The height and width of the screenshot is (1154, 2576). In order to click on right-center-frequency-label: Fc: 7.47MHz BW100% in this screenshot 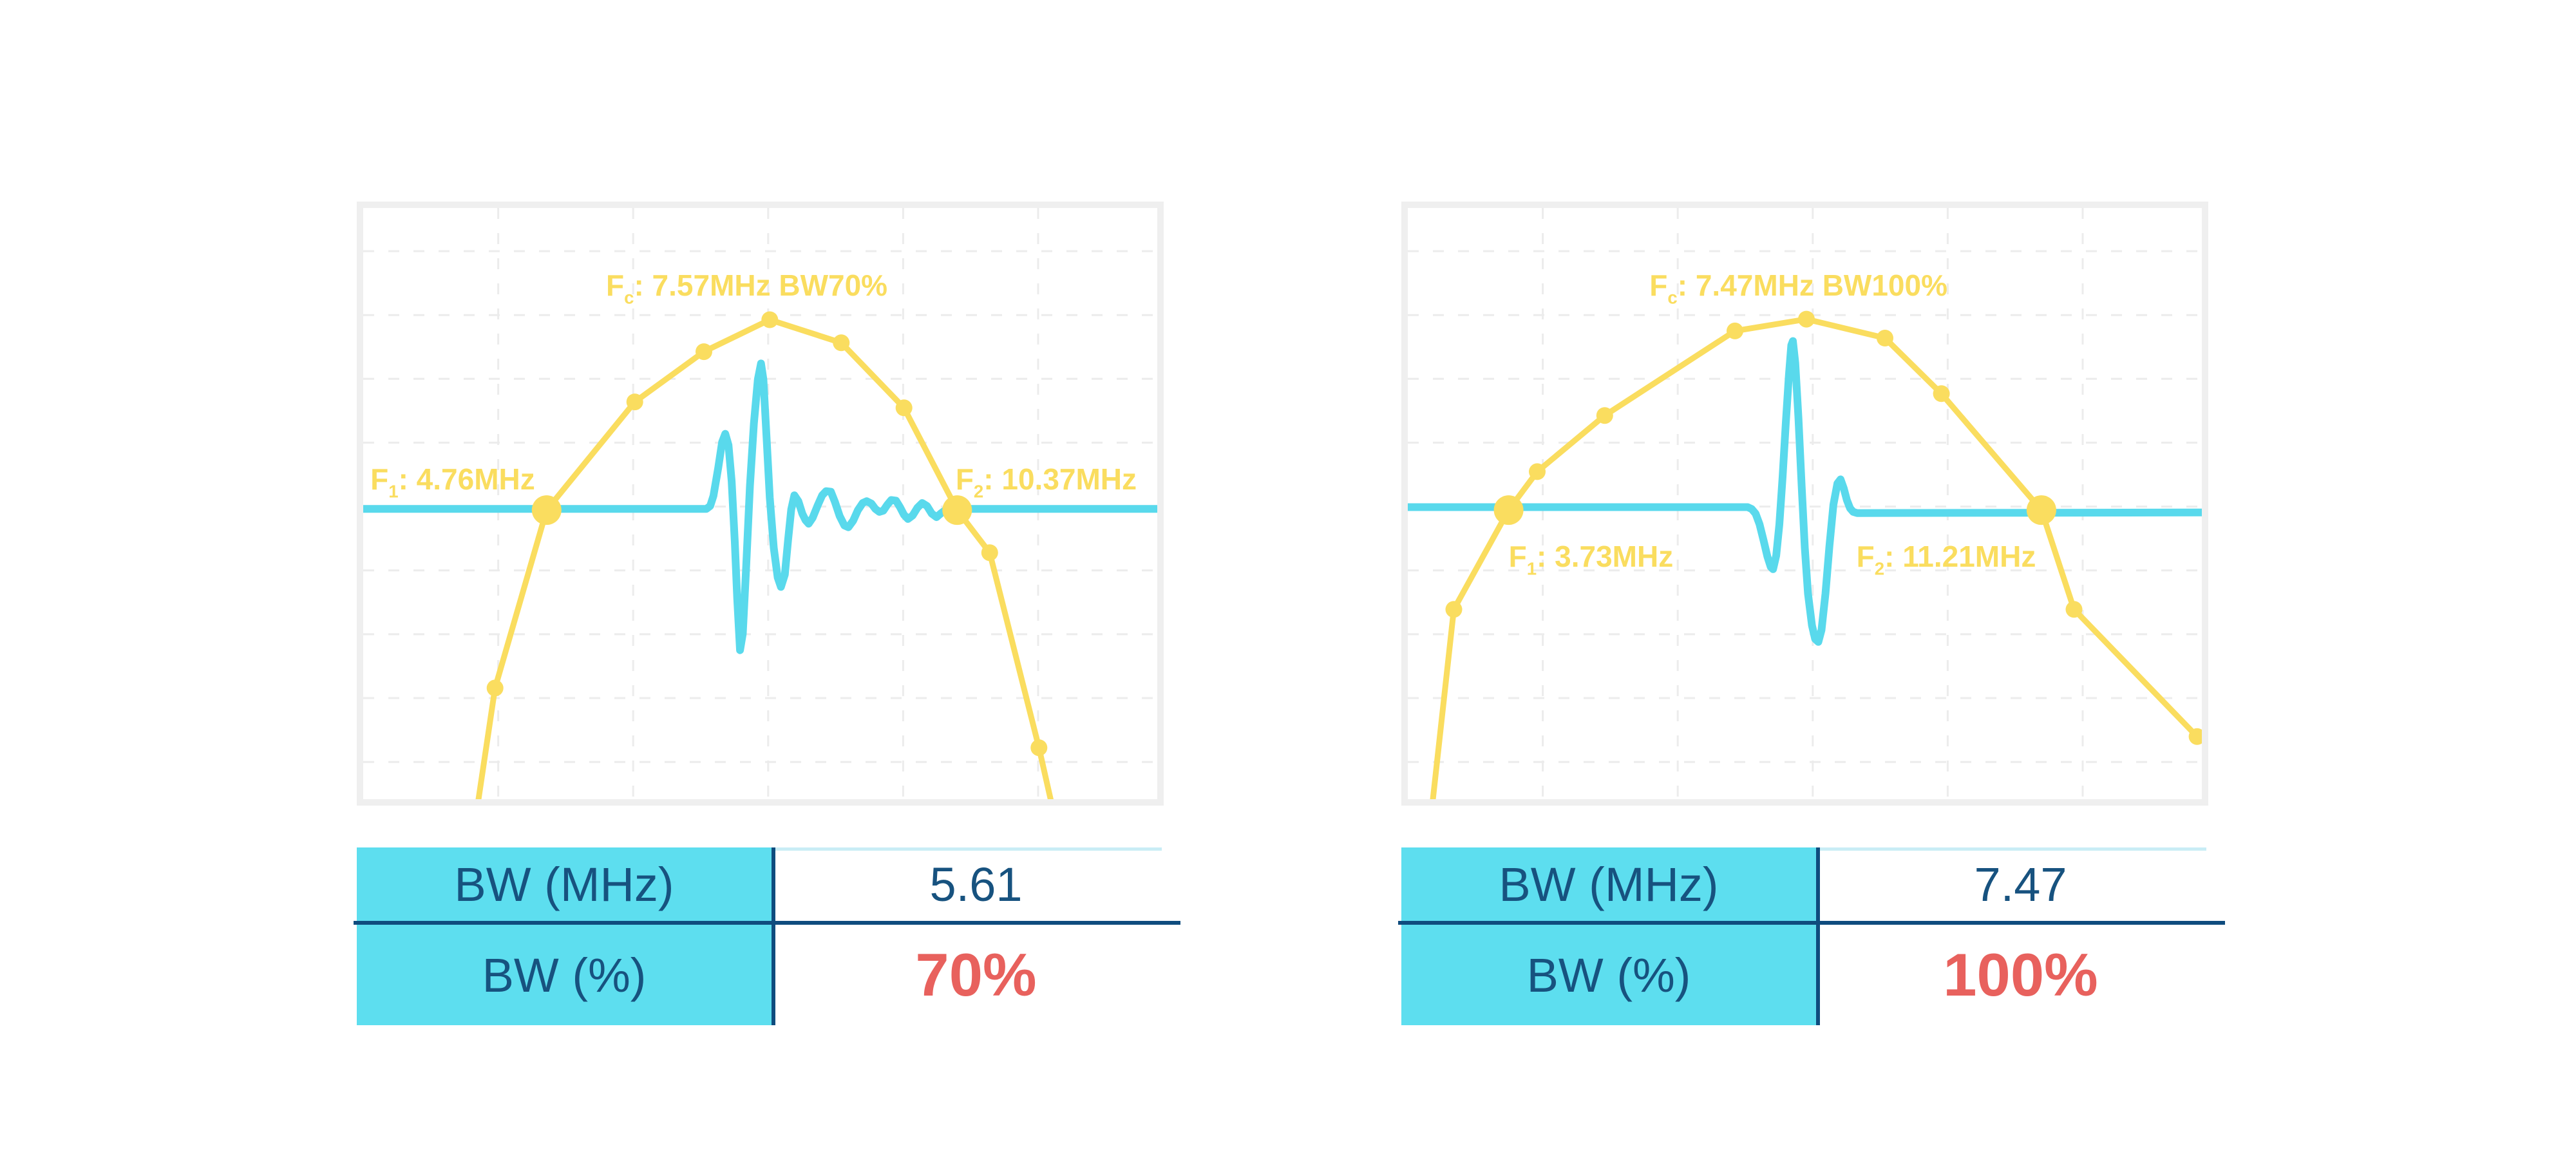, I will do `click(1798, 288)`.